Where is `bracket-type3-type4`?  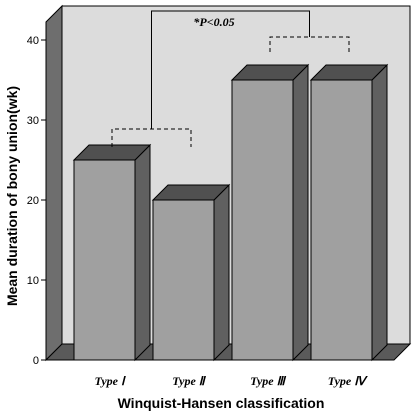 bracket-type3-type4 is located at coordinates (309, 44).